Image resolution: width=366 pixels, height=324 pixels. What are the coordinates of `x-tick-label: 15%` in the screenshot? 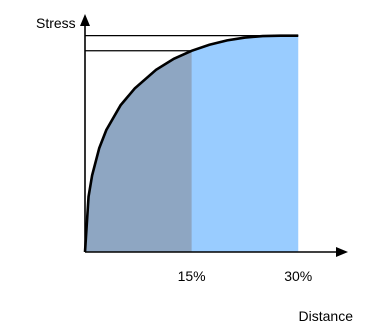 It's located at (192, 276).